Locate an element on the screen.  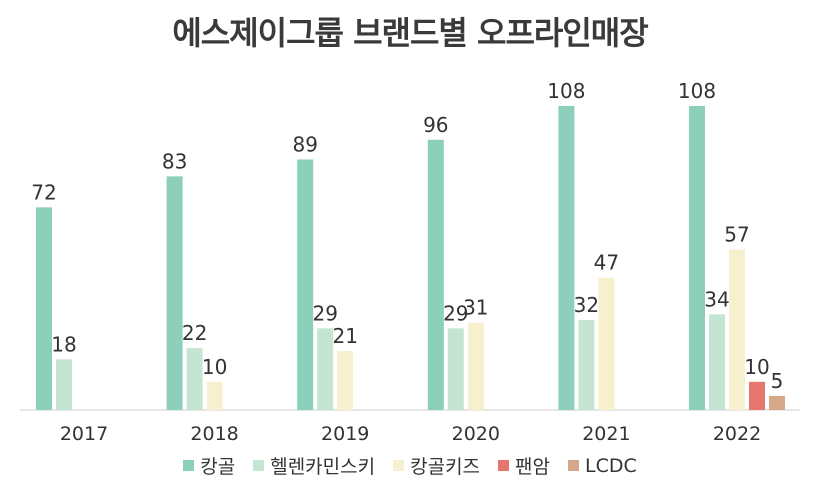
data-label: 83 is located at coordinates (174, 161).